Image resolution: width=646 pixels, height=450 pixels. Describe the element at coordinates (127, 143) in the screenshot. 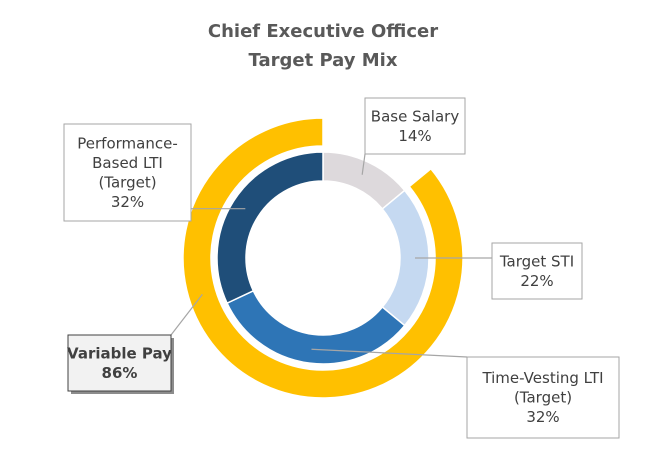

I see `data-label-name: Performance-` at that location.